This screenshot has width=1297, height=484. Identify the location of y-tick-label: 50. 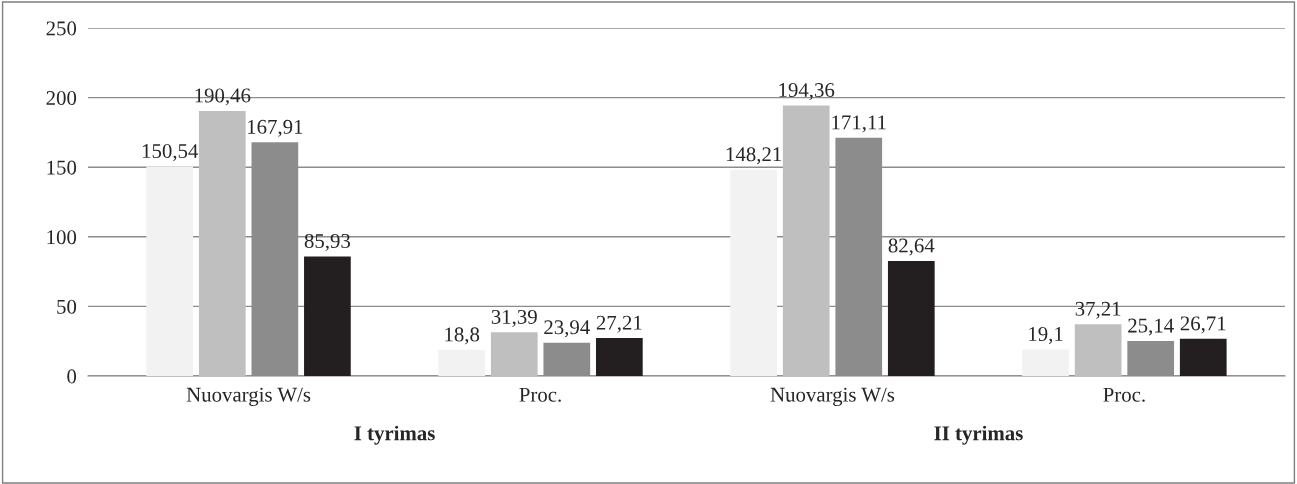
(67, 306).